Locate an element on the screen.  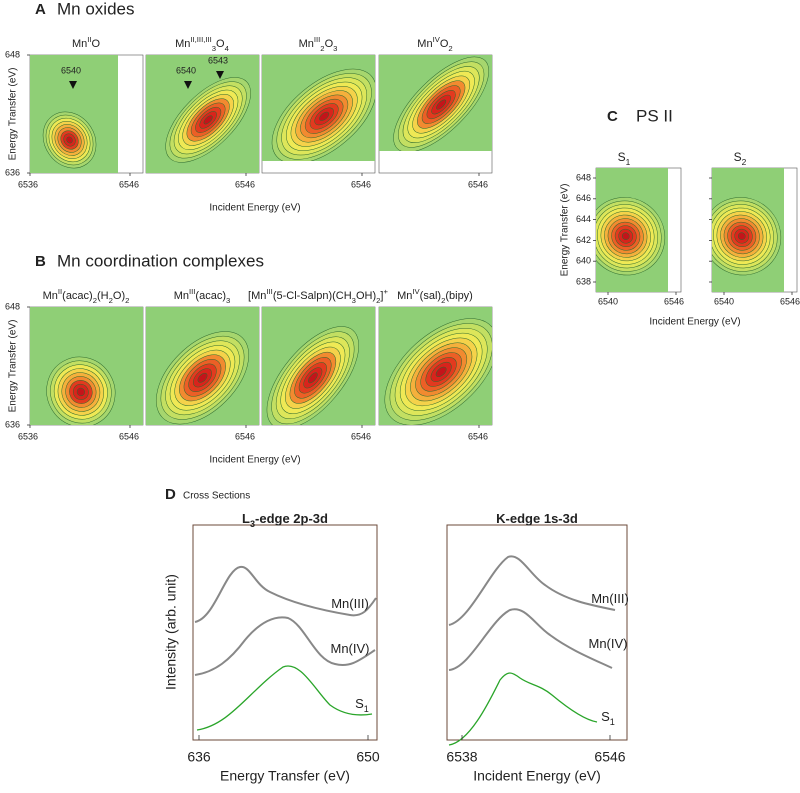
label: 644 is located at coordinates (583, 219).